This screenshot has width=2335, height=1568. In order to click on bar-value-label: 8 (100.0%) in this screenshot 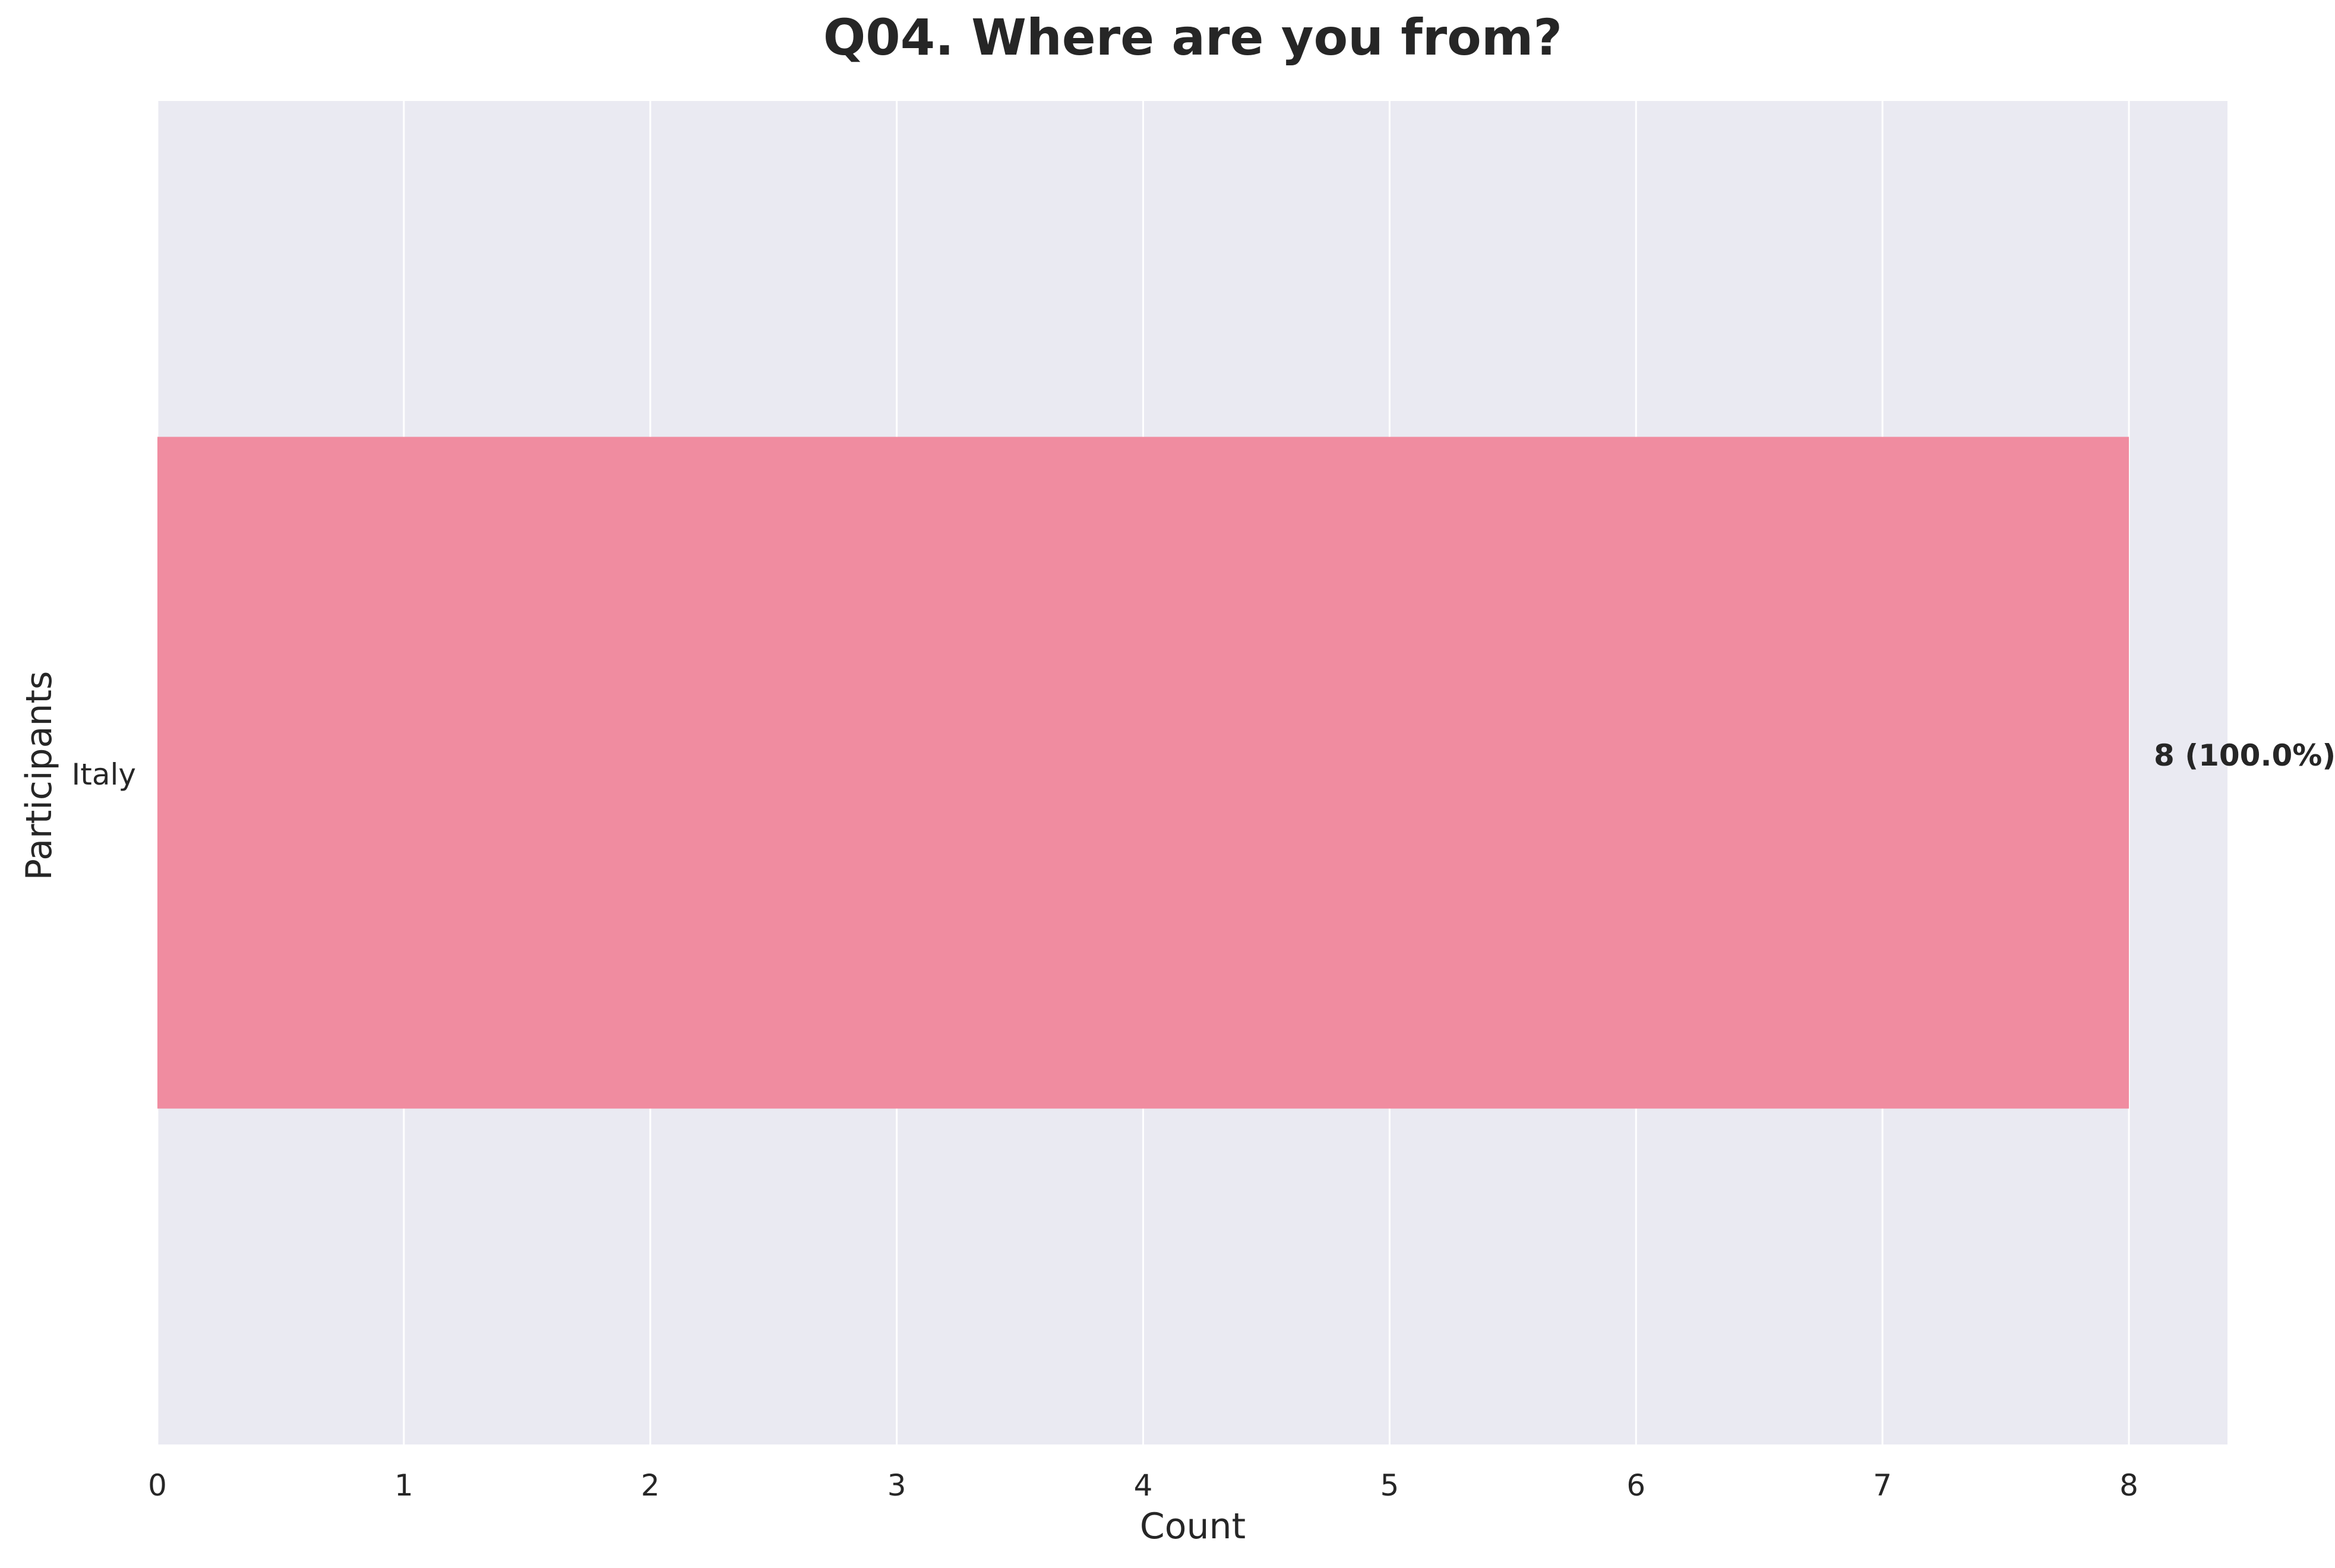, I will do `click(2244, 755)`.